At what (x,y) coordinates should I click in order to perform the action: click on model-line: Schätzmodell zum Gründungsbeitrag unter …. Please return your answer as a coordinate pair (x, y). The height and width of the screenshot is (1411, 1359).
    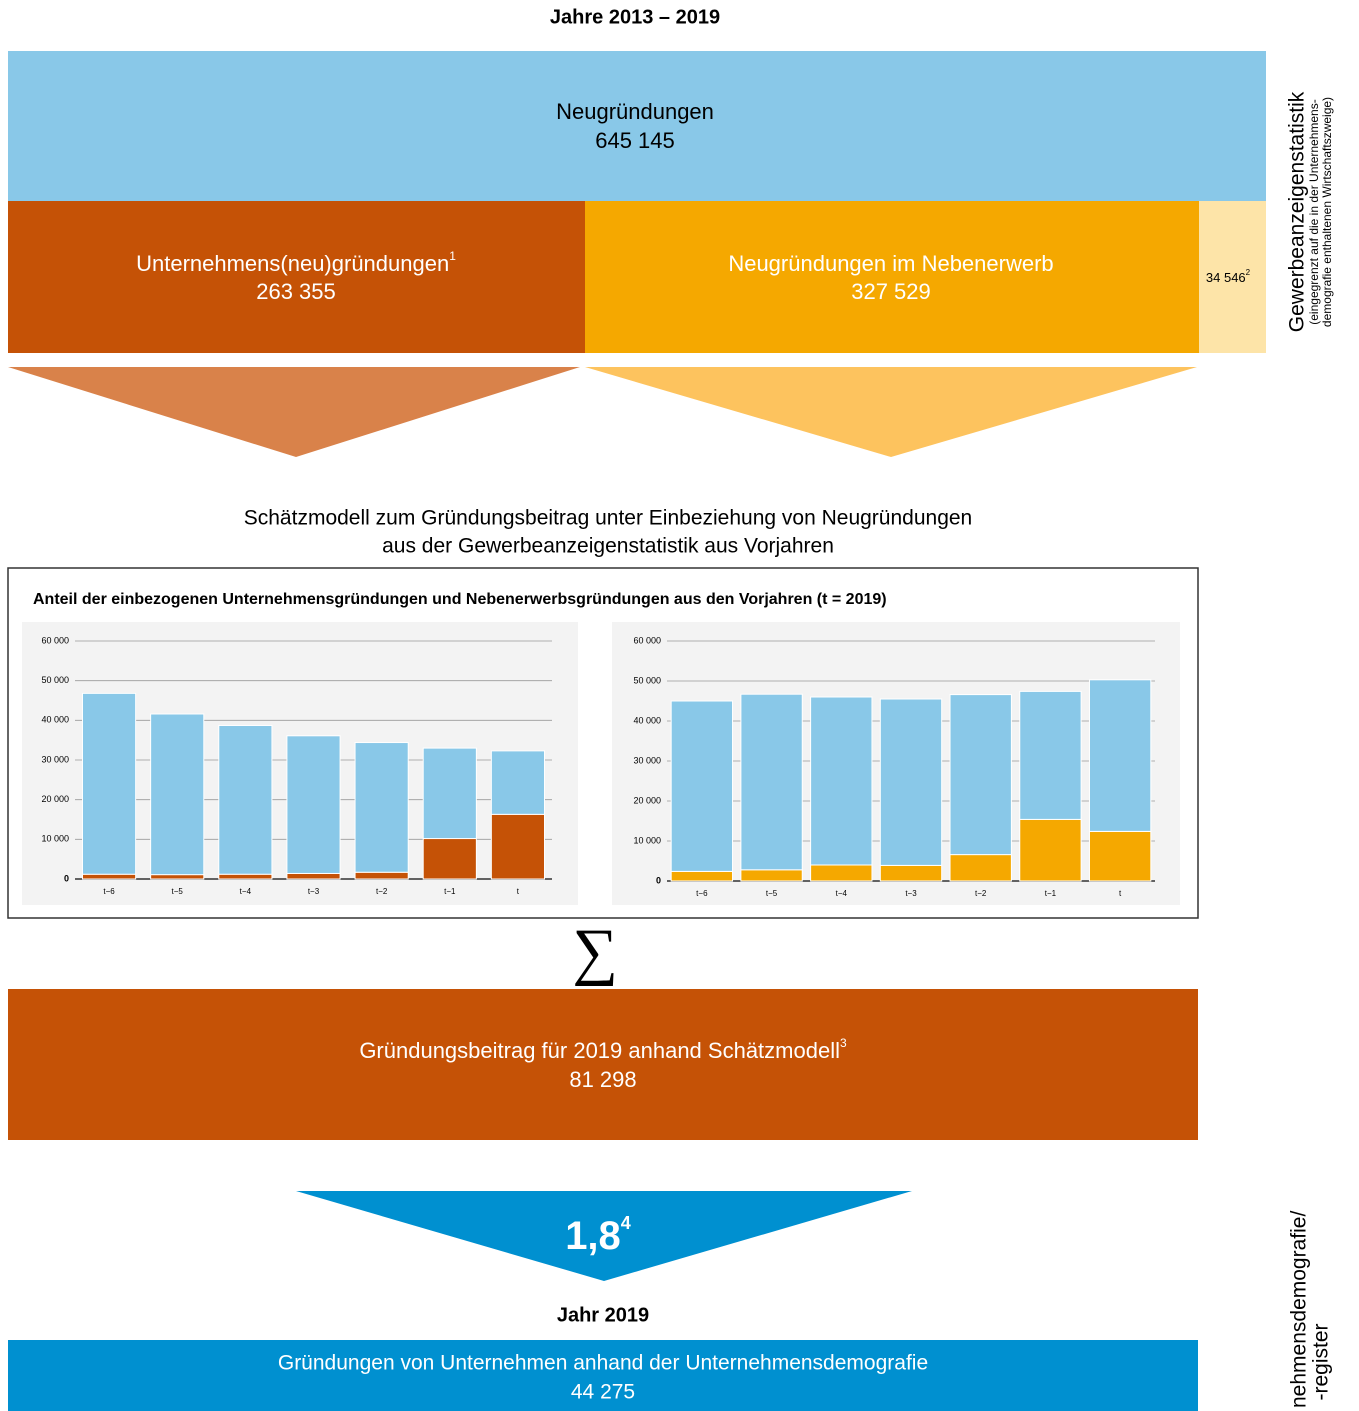
    Looking at the image, I should click on (608, 518).